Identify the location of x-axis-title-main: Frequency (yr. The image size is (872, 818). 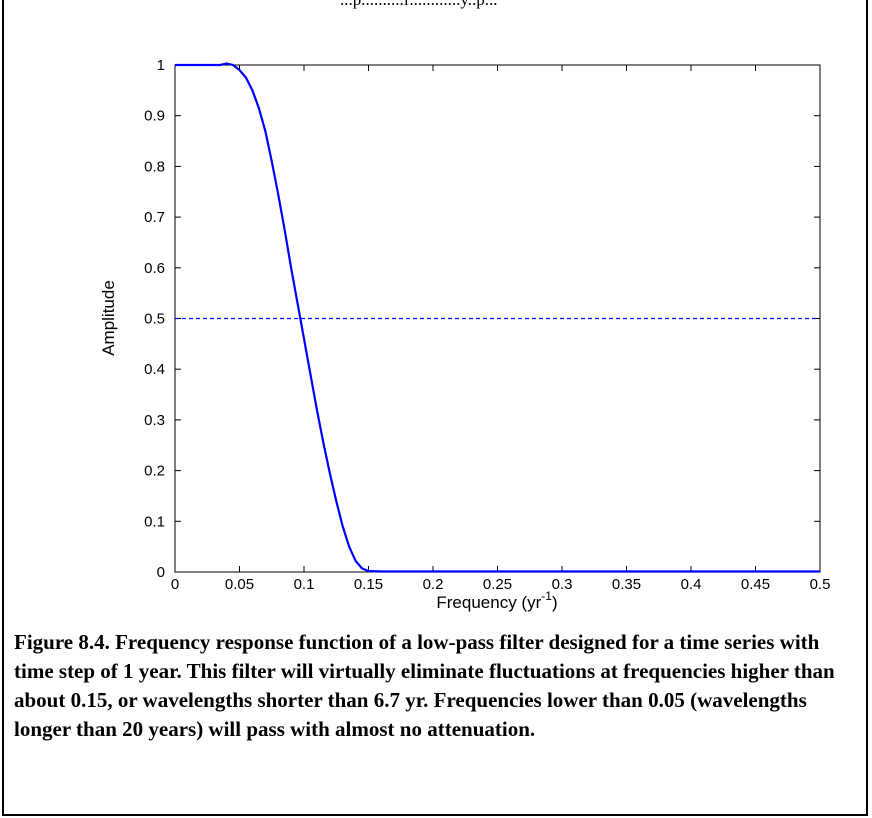
(488, 602).